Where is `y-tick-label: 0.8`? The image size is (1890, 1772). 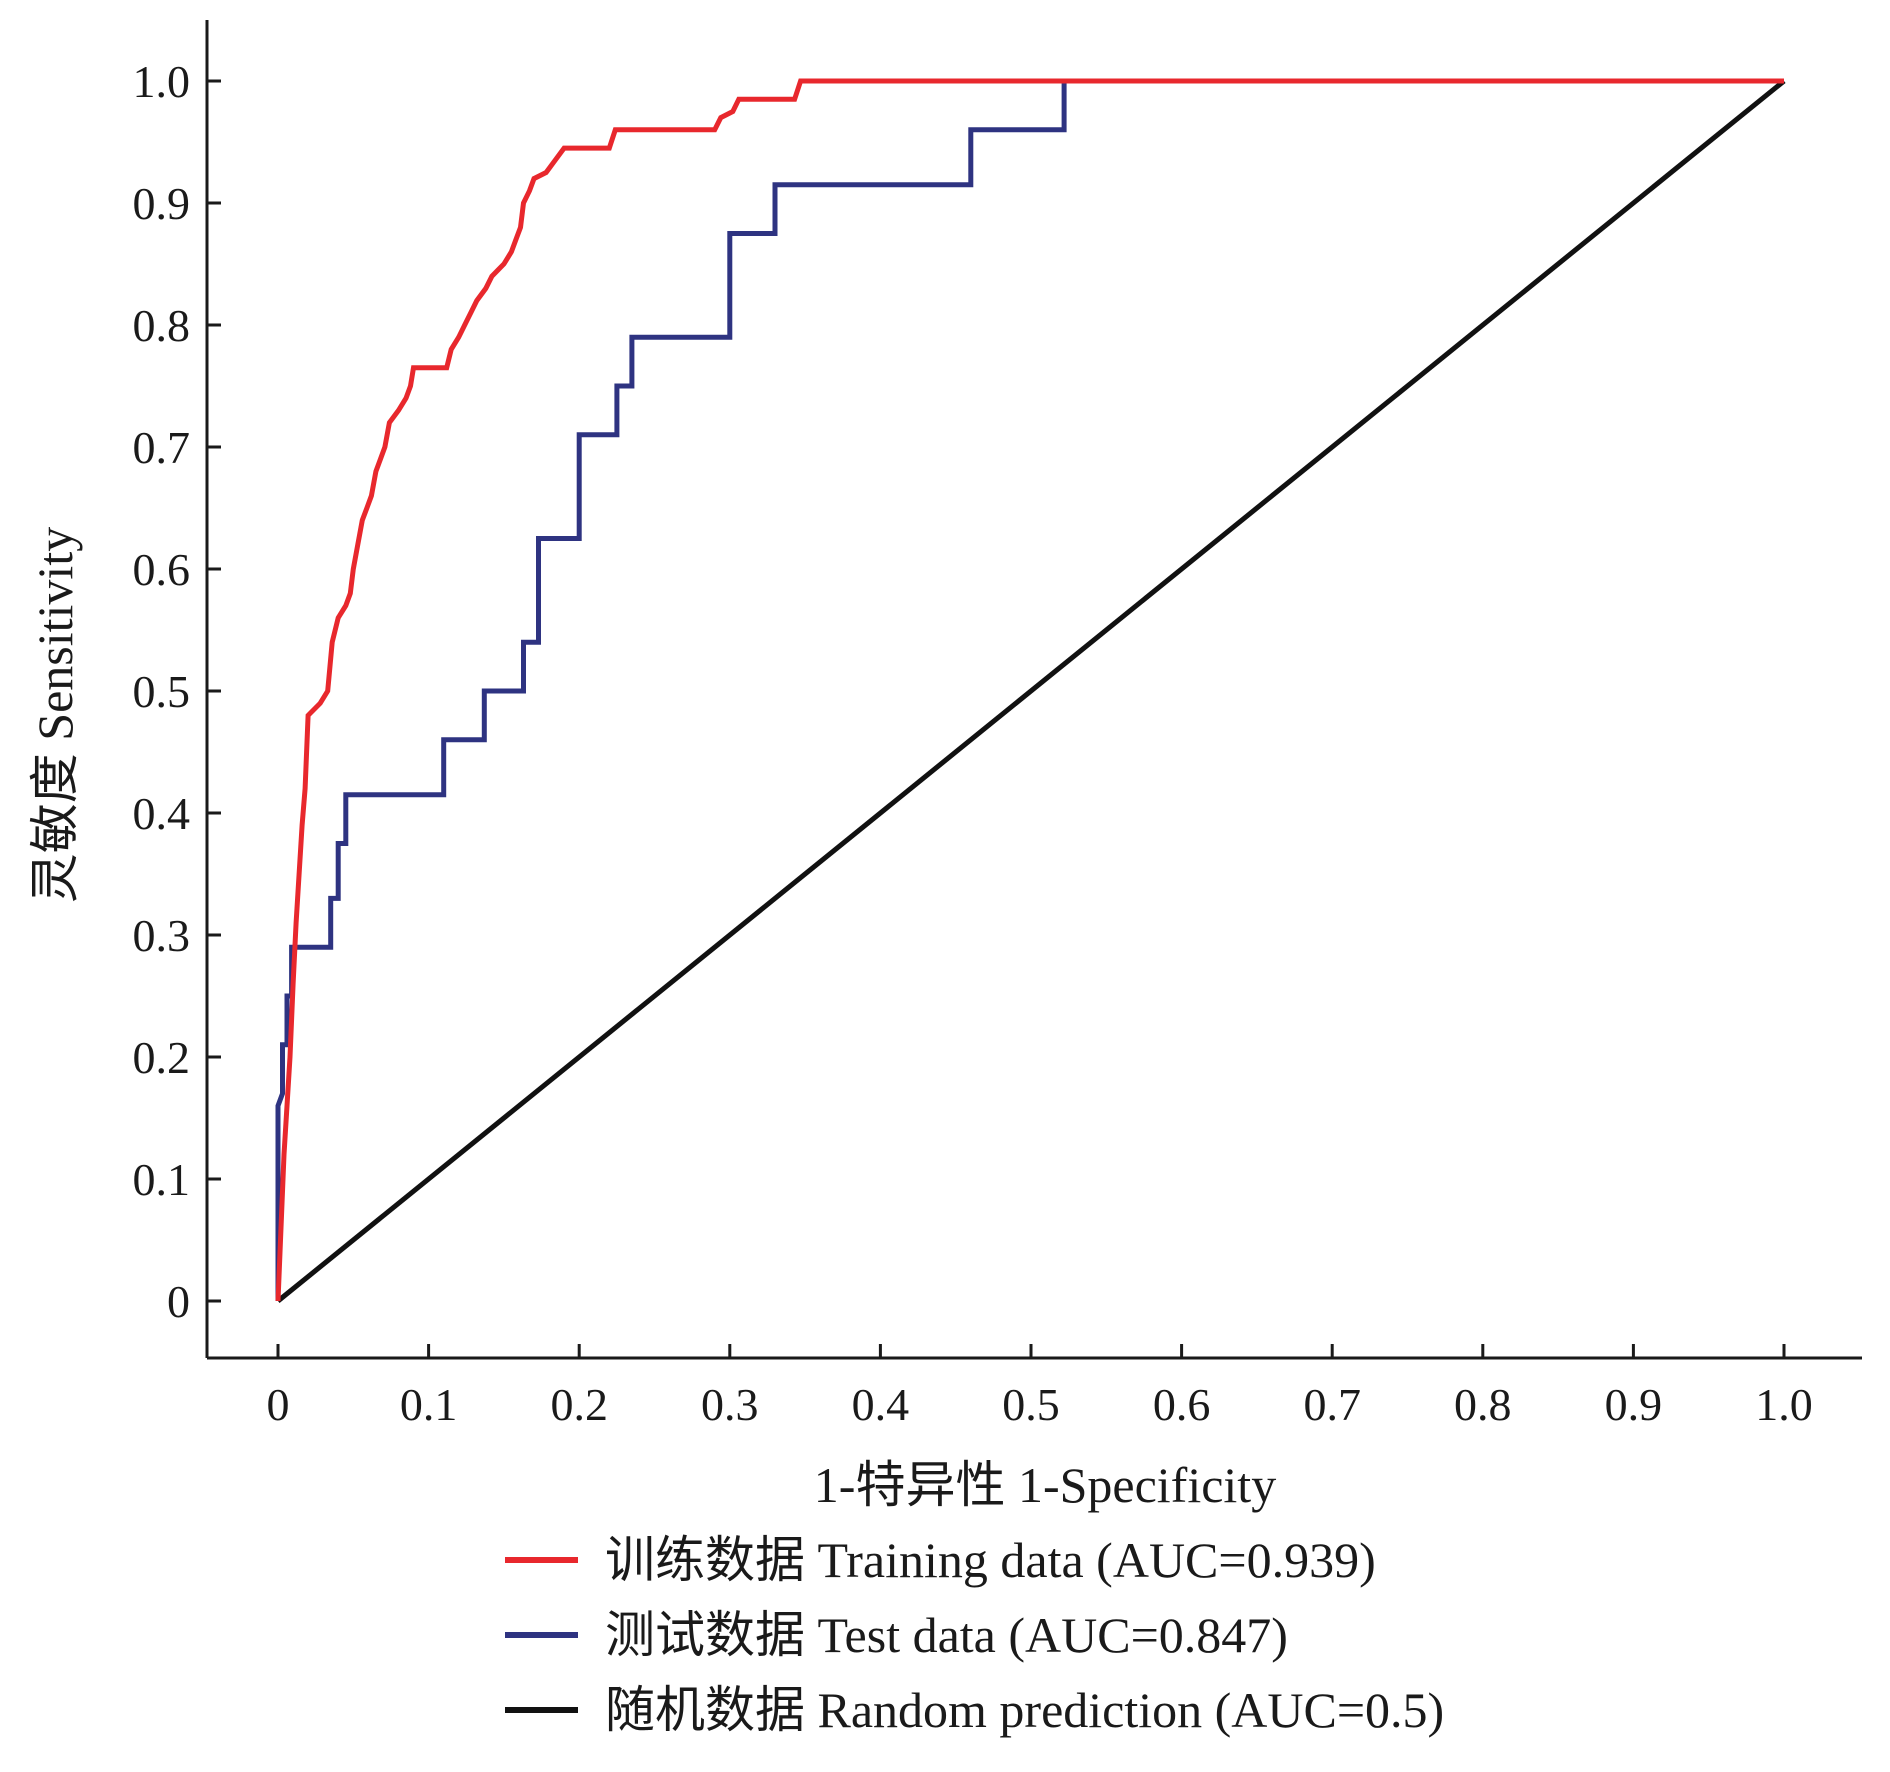 y-tick-label: 0.8 is located at coordinates (162, 325).